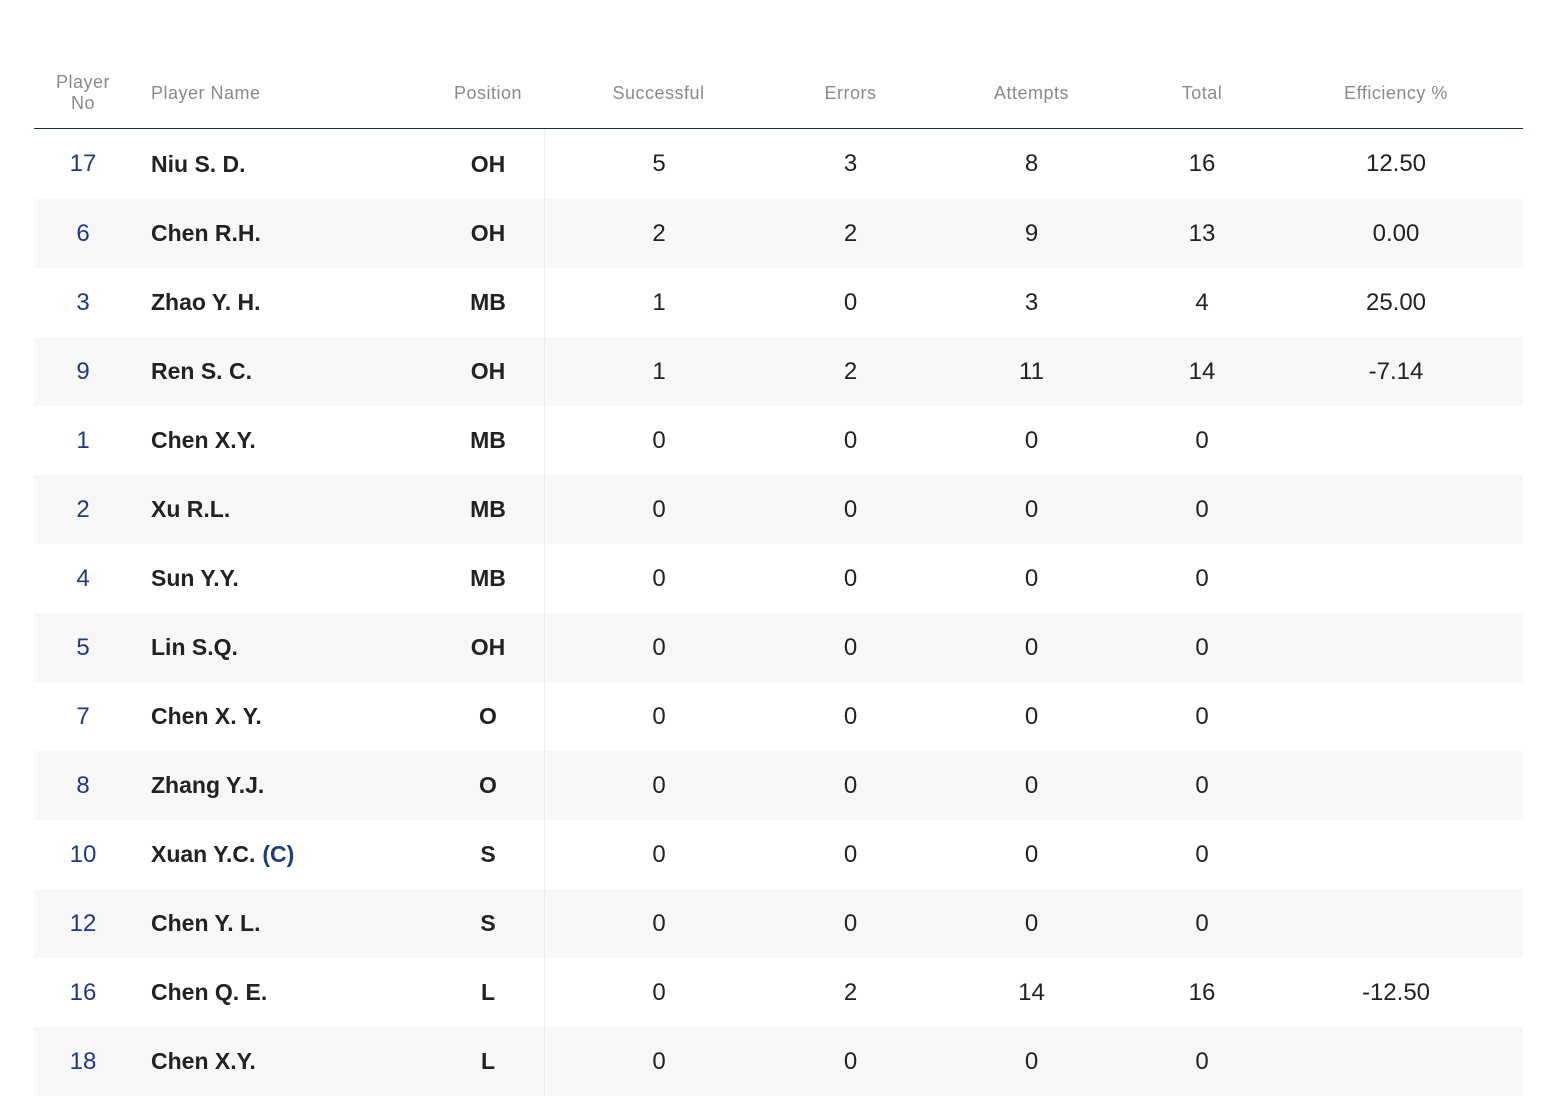 This screenshot has height=1101, width=1542. I want to click on table-row: 18 Chen X.Y. L 0 0 0 0, so click(778, 1061).